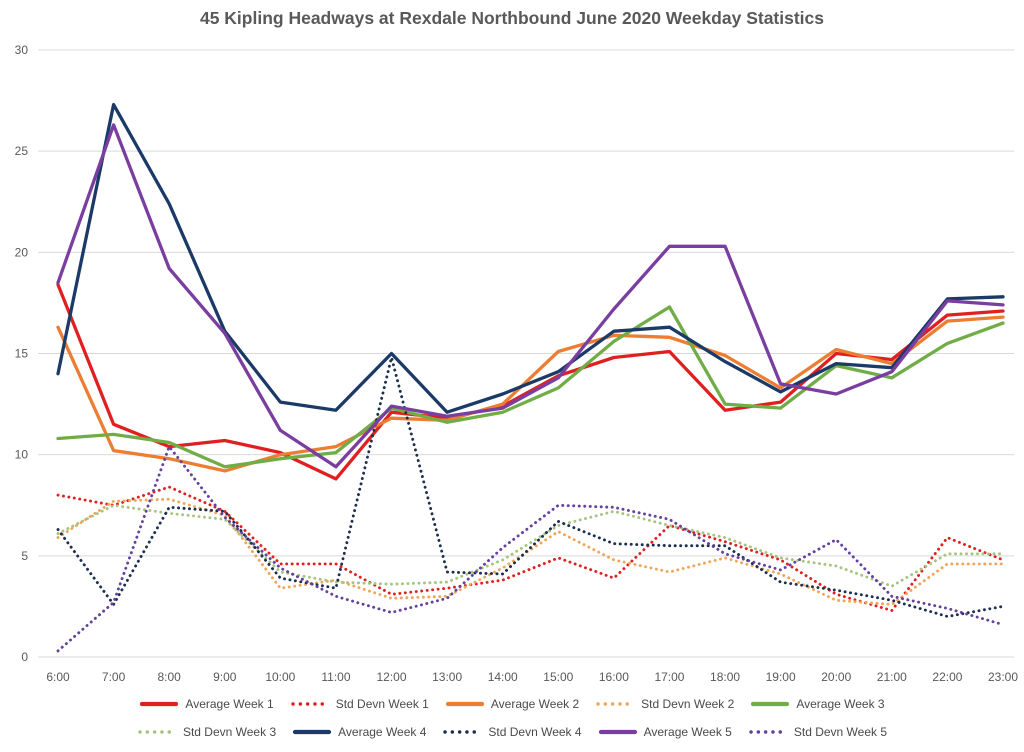 The image size is (1024, 752). I want to click on legend-item-std-devn-week-5: Std Devn Week 5, so click(817, 732).